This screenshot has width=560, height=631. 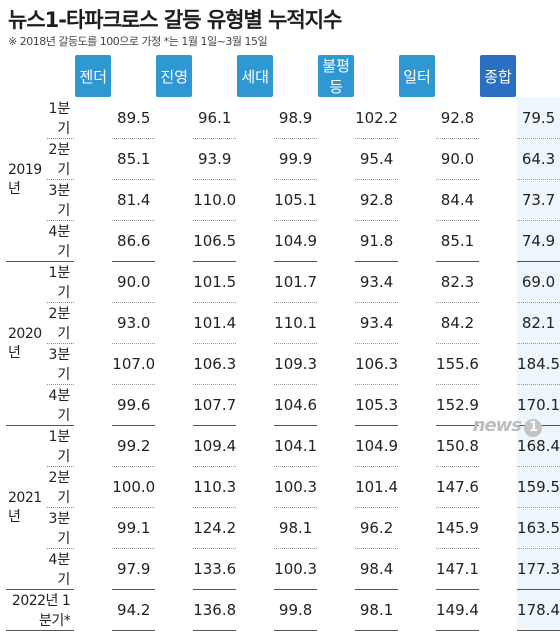 I want to click on value-cell: 94.2, so click(x=134, y=610).